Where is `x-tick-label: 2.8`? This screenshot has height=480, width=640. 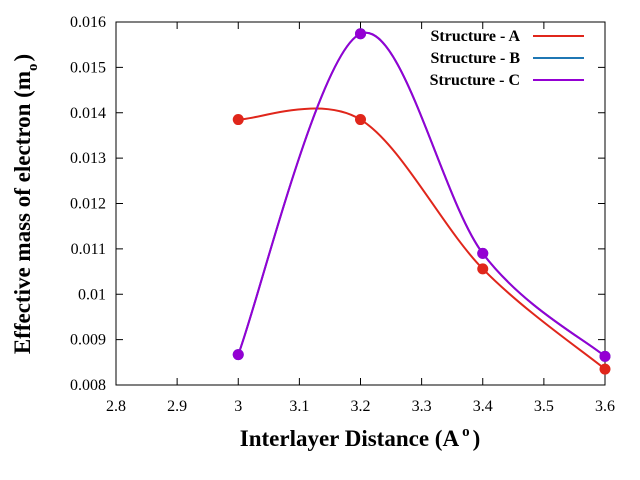
x-tick-label: 2.8 is located at coordinates (116, 406).